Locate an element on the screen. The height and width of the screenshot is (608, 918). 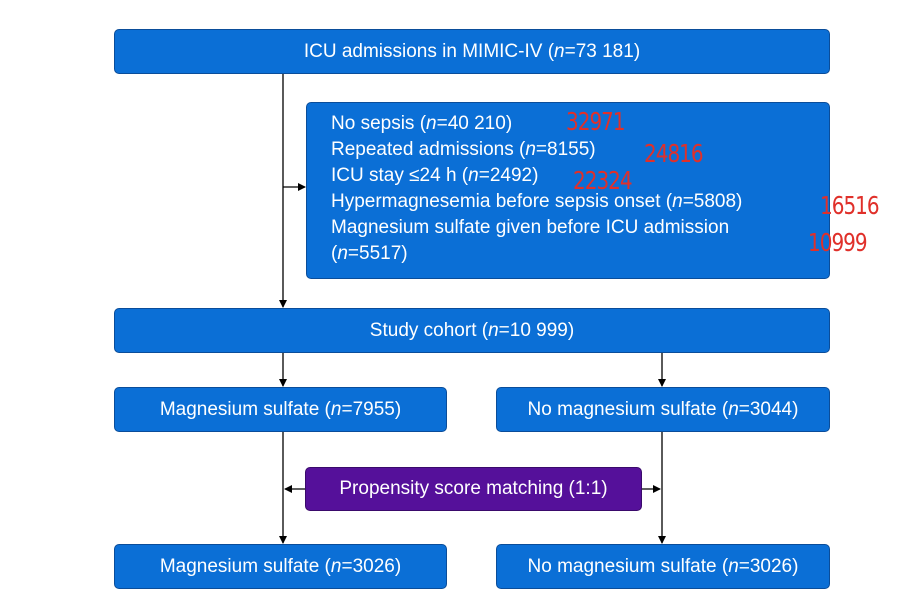
study-cohort-box: Study cohort (n=10 999) is located at coordinates (472, 330).